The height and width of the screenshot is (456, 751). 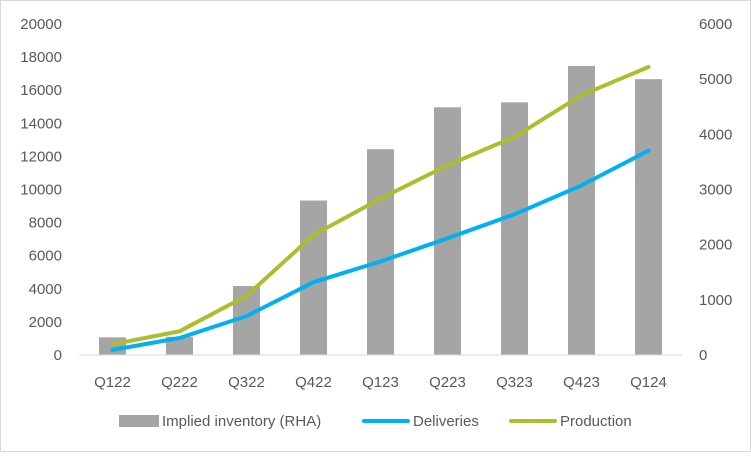 What do you see at coordinates (648, 382) in the screenshot?
I see `x-tick-label-q124: Q124` at bounding box center [648, 382].